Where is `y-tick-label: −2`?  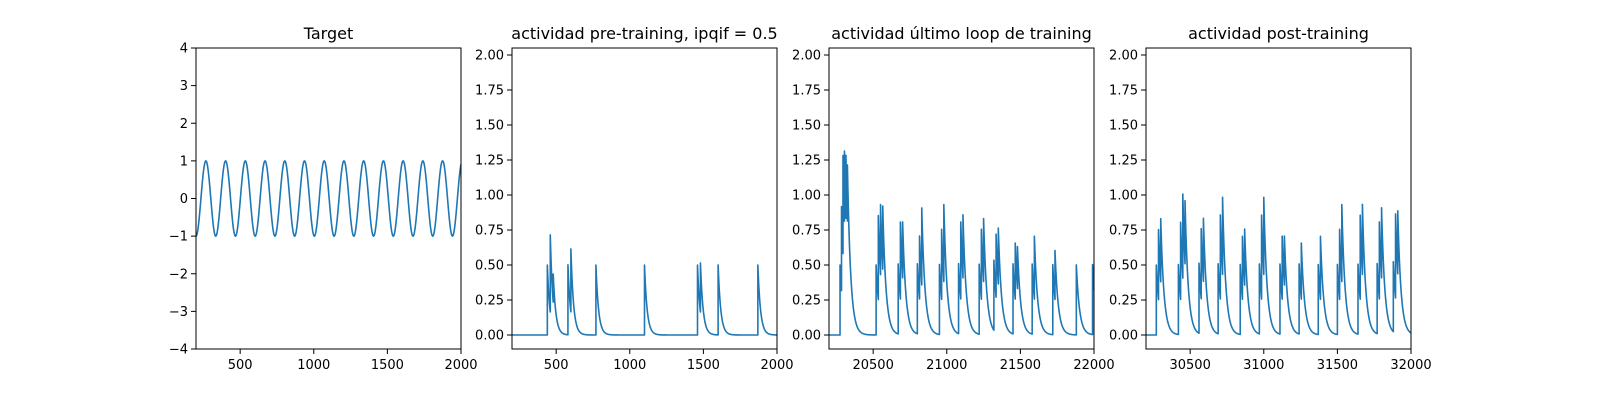
y-tick-label: −2 is located at coordinates (178, 274).